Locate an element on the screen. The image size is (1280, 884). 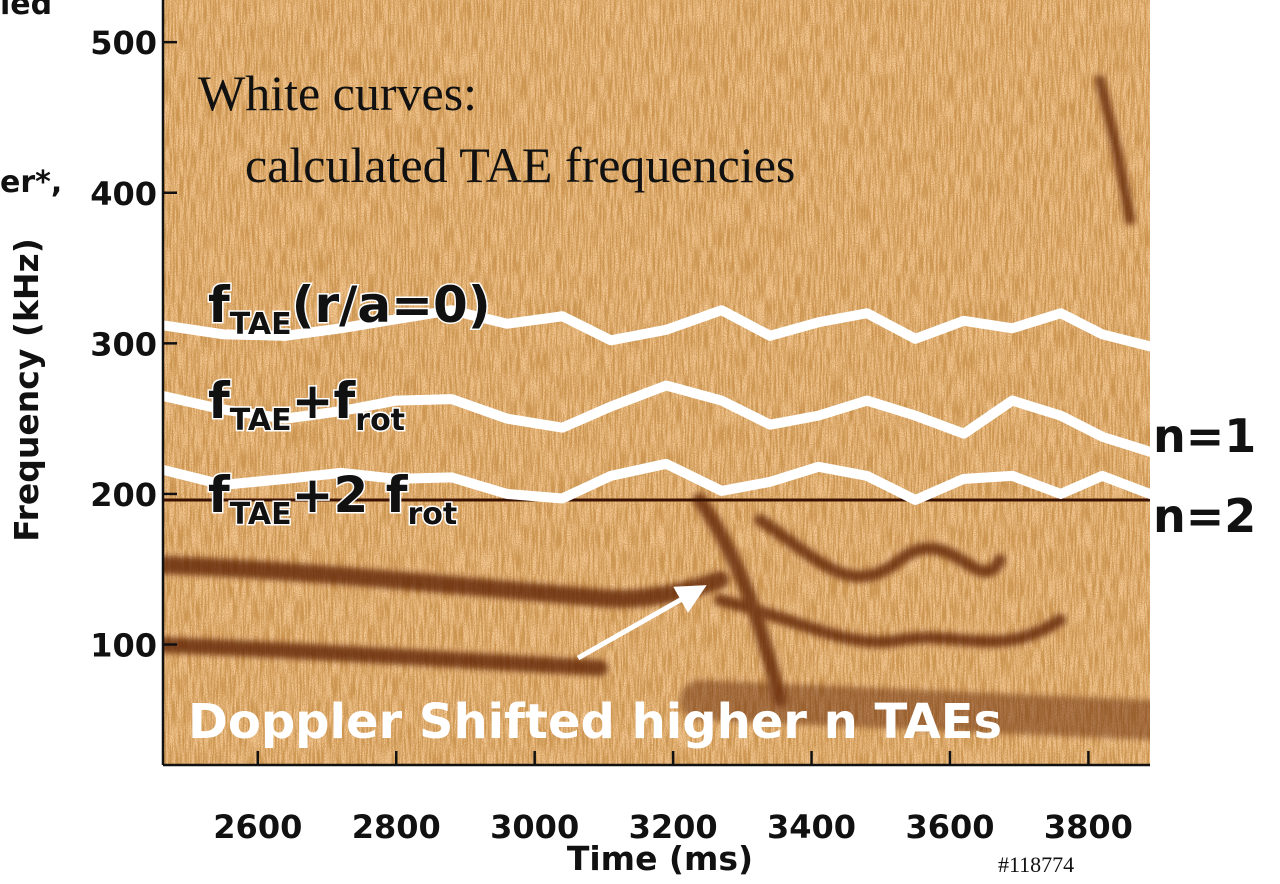
label-part: +2 f is located at coordinates (350, 495).